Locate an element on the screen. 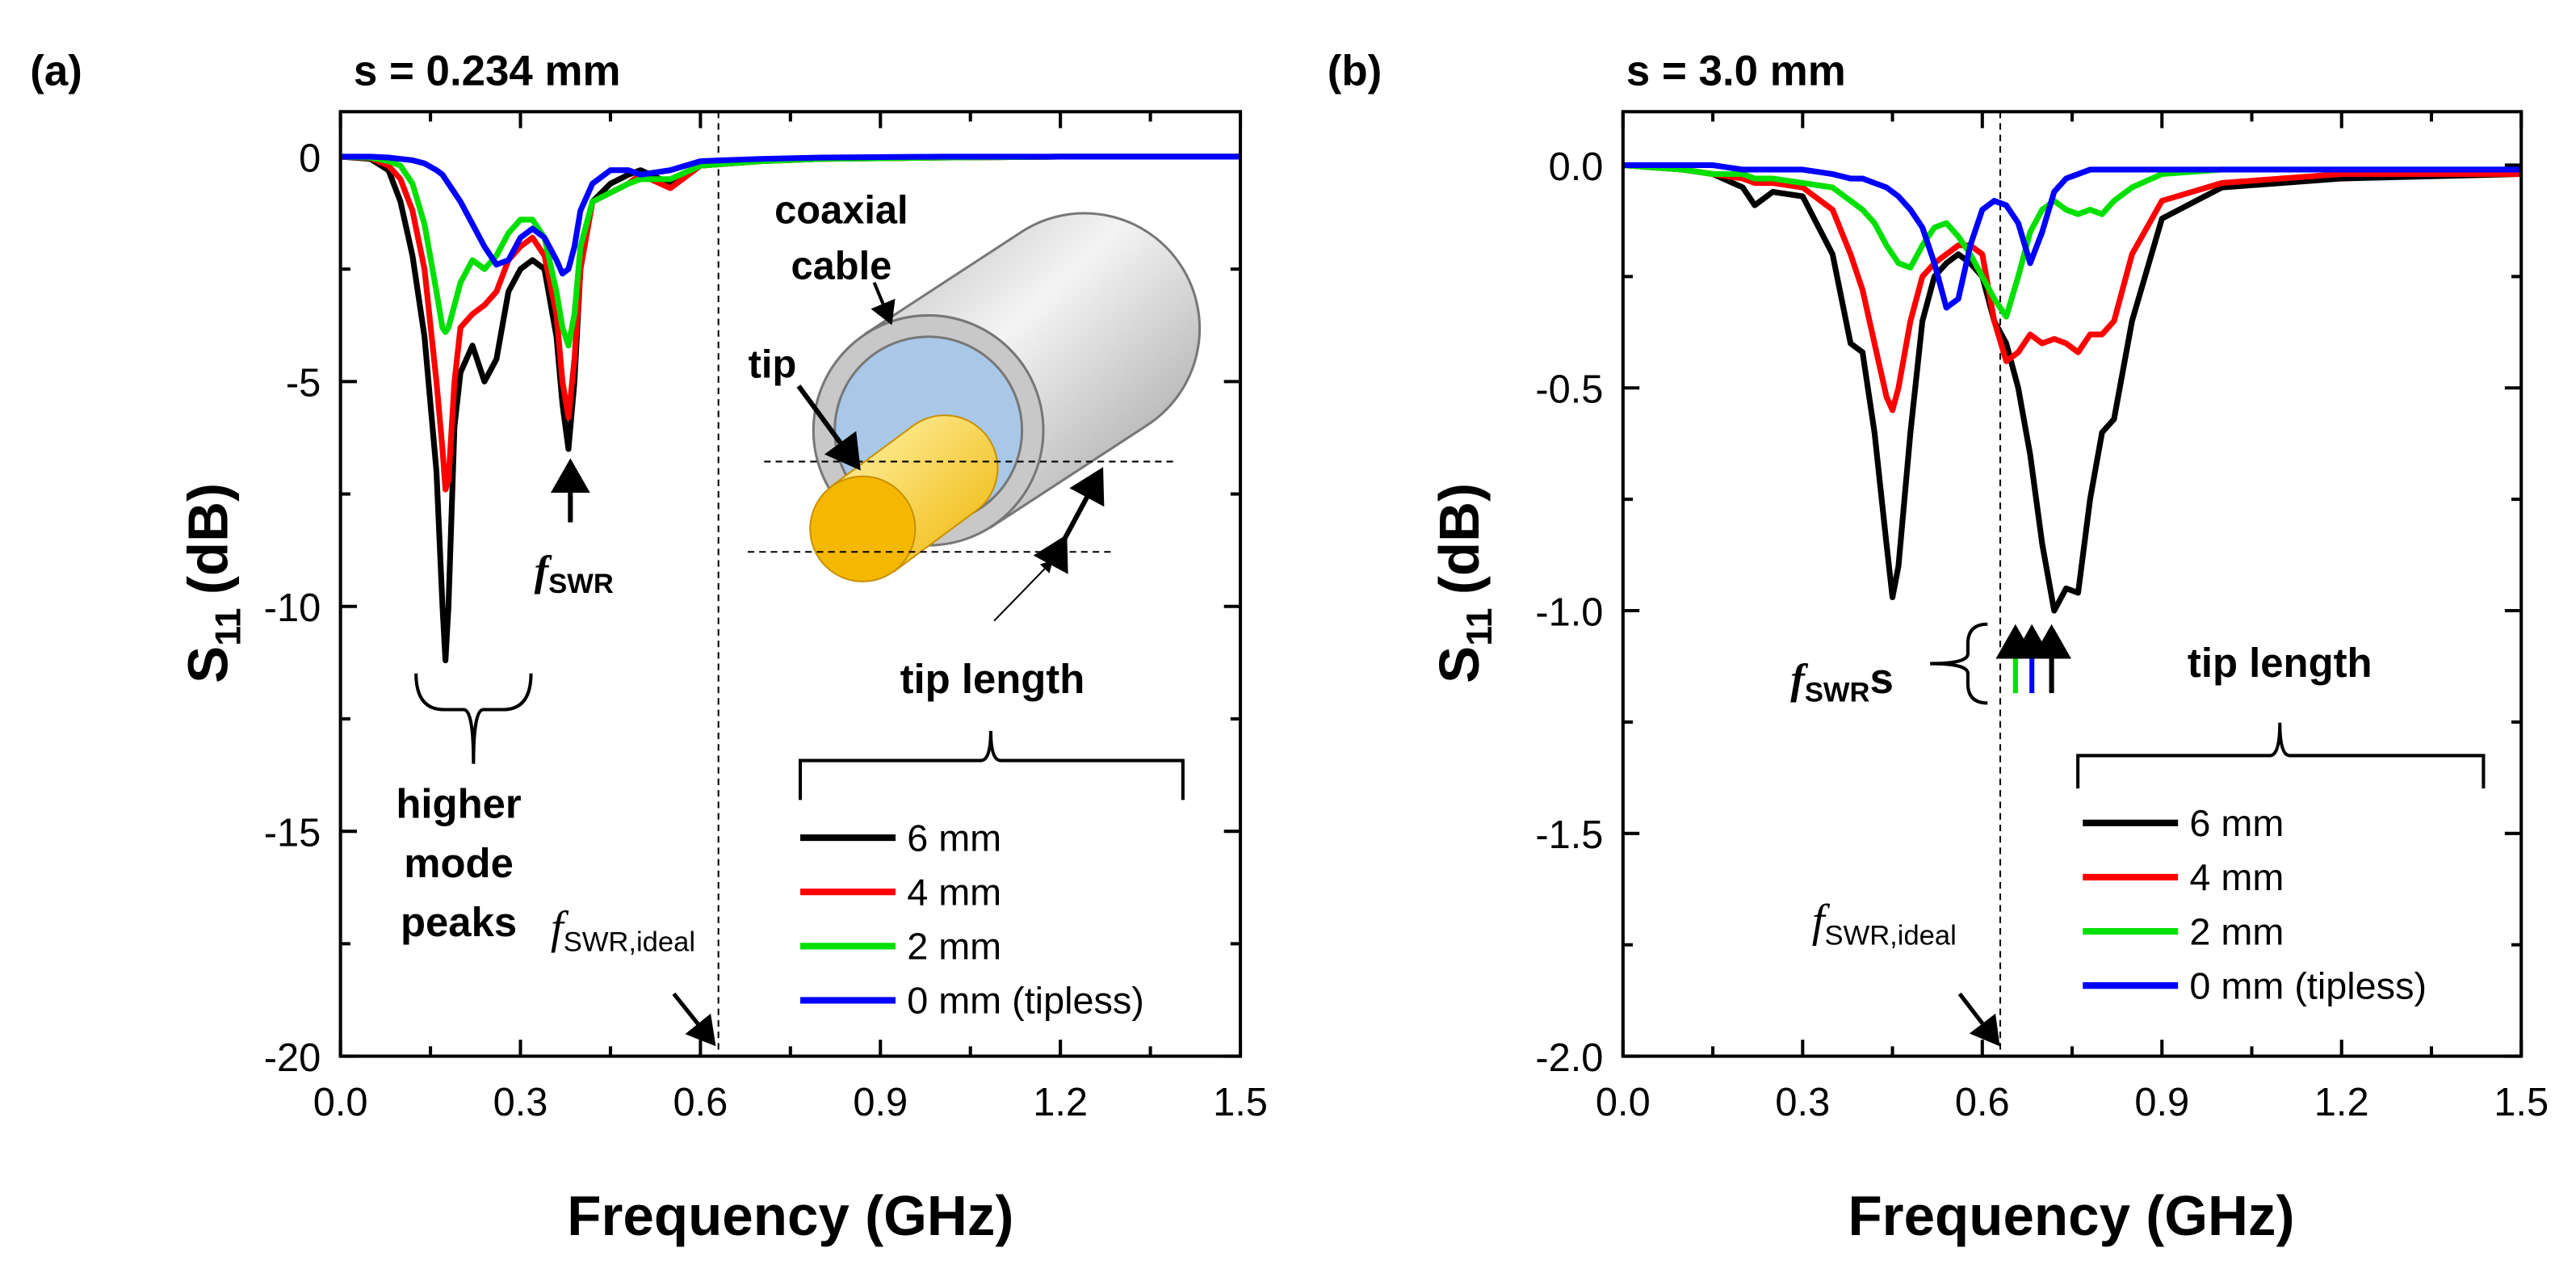  y-tick-label: -0.5 is located at coordinates (1569, 390).